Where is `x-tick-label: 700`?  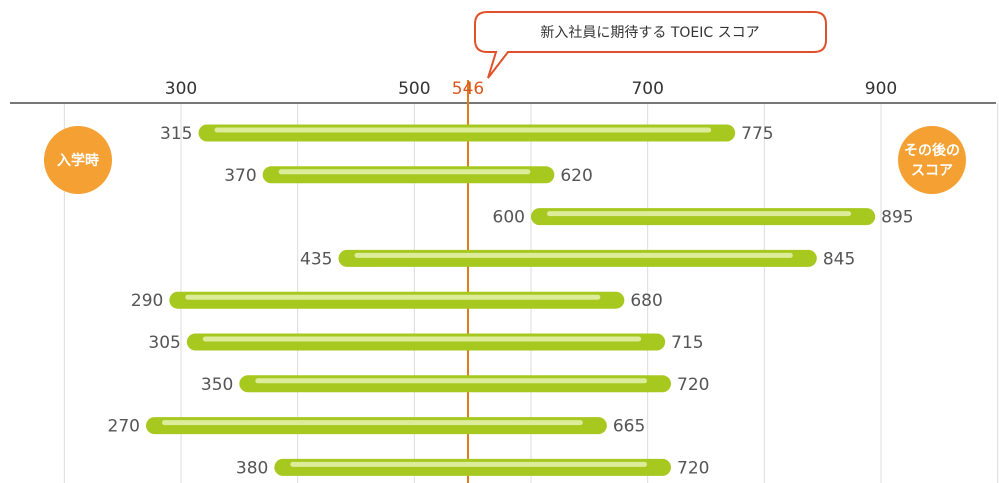 x-tick-label: 700 is located at coordinates (647, 89).